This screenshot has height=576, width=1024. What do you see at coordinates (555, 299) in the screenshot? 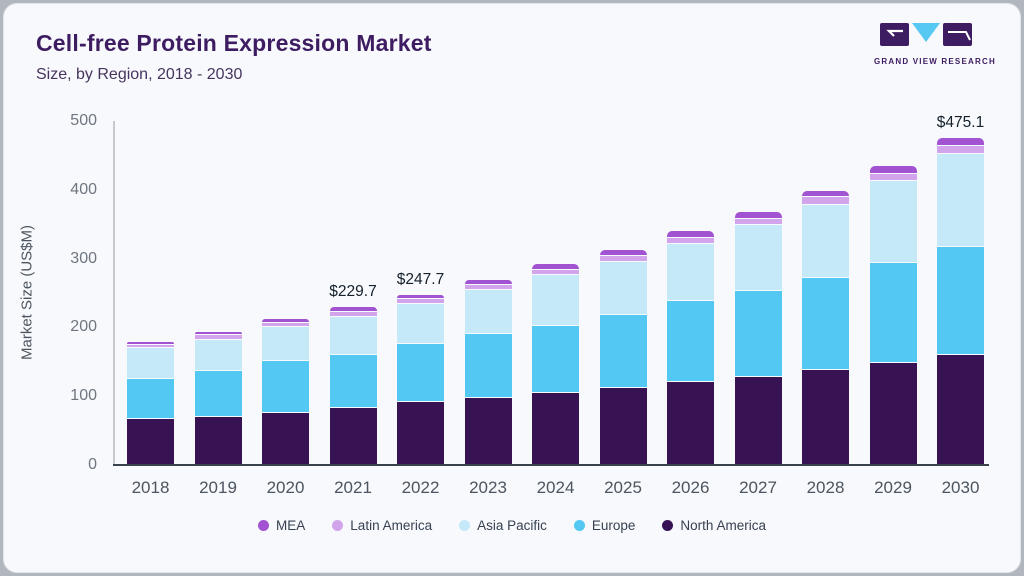
I see `bar-segment-asia-pacific-2024` at bounding box center [555, 299].